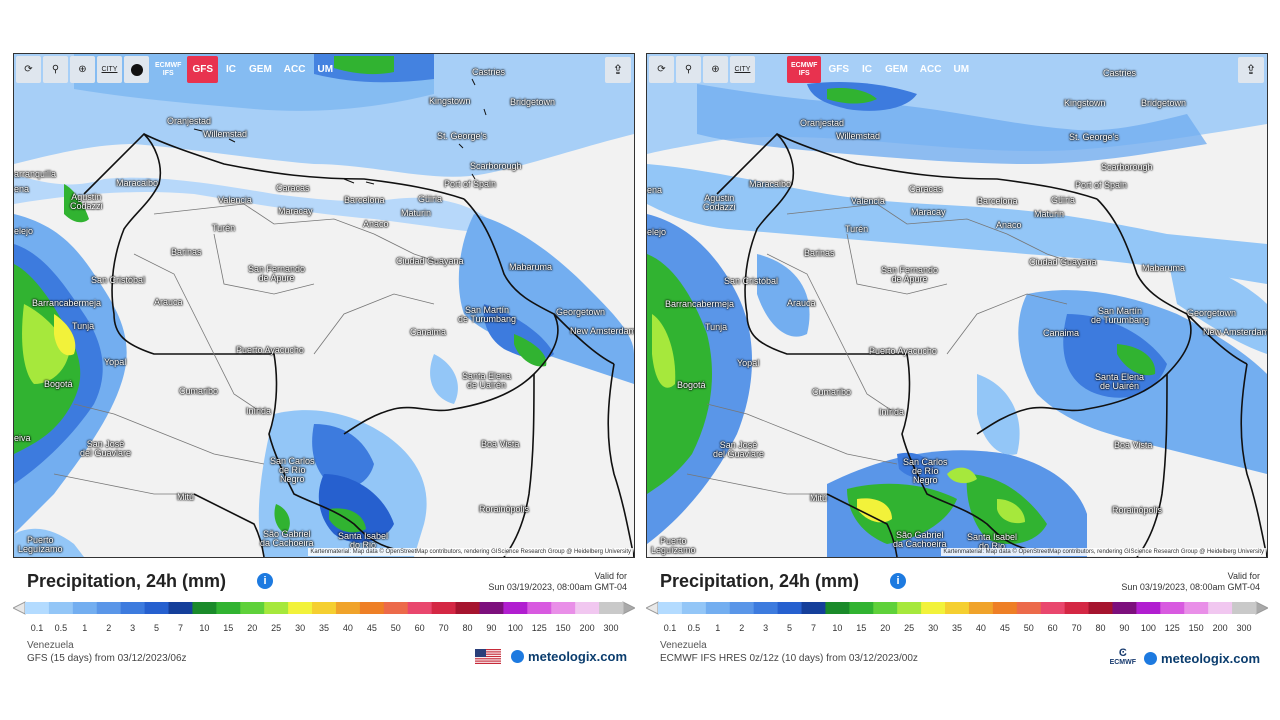  Describe the element at coordinates (19, 608) in the screenshot. I see `scale-arrow-left` at that location.